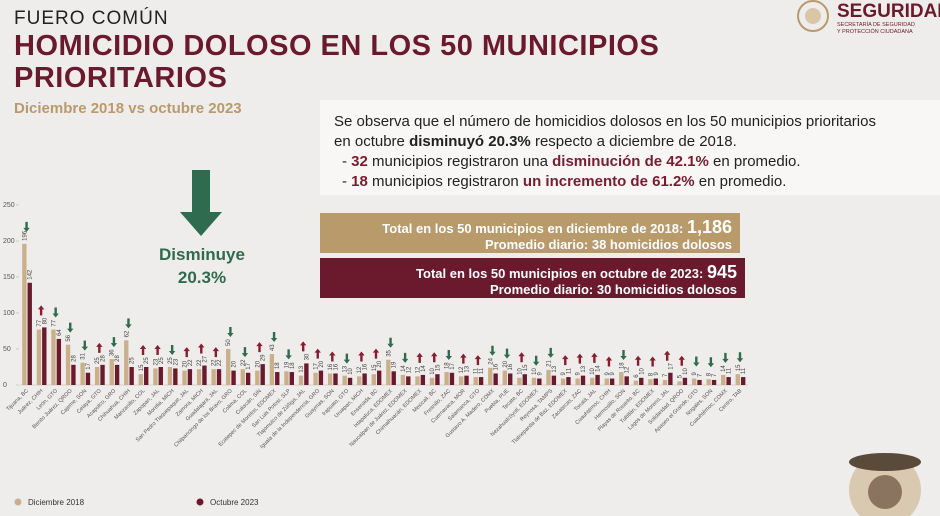 The image size is (940, 516). Describe the element at coordinates (18, 502) in the screenshot. I see `legend-swatch` at that location.